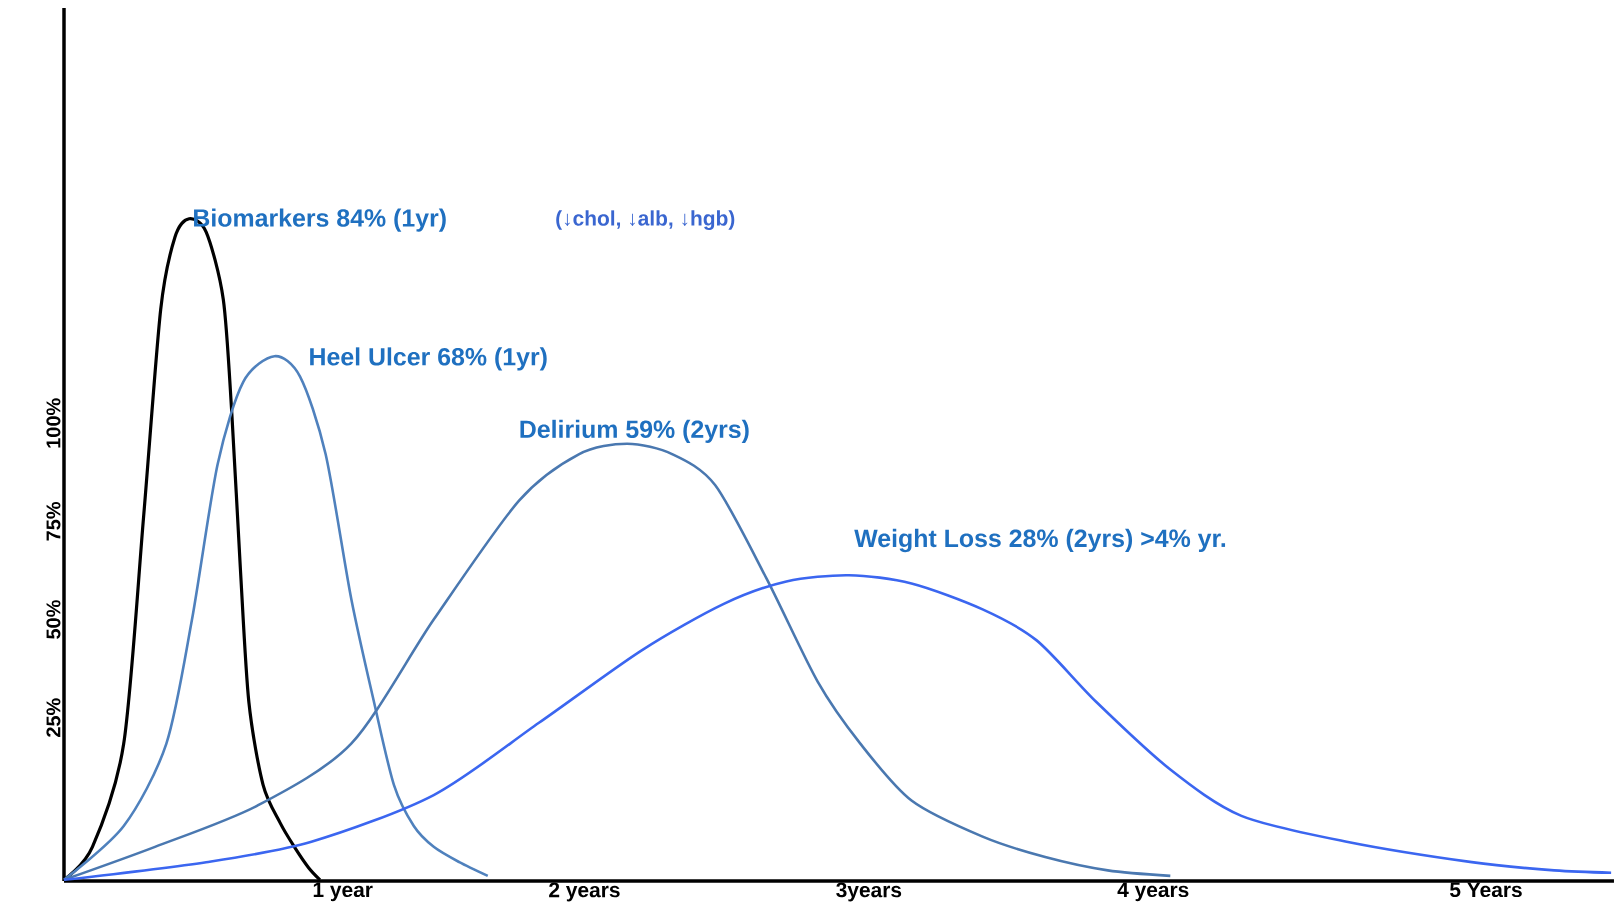 The height and width of the screenshot is (923, 1622). I want to click on x-tick-label: 3years, so click(869, 892).